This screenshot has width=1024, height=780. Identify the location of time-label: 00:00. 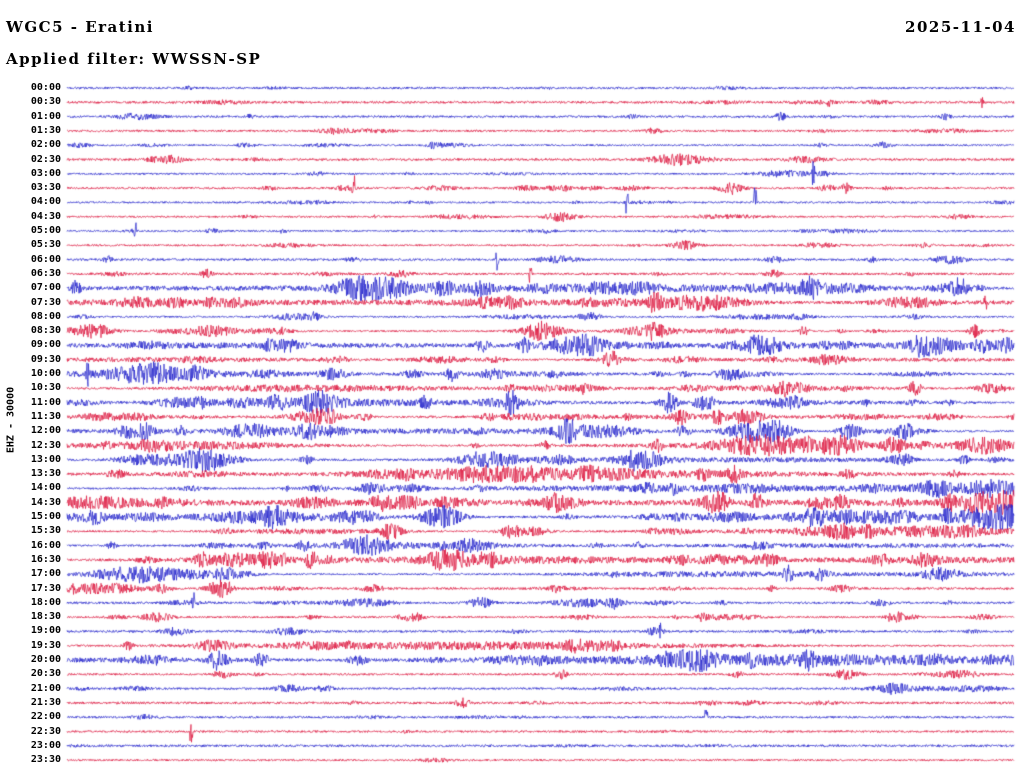
(45, 87).